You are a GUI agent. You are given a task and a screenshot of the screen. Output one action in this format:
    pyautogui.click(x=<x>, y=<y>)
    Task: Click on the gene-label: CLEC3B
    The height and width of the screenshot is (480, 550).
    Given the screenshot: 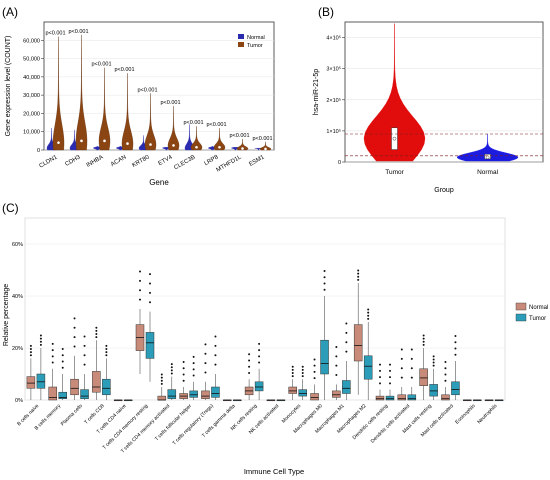 What is the action you would take?
    pyautogui.click(x=184, y=163)
    